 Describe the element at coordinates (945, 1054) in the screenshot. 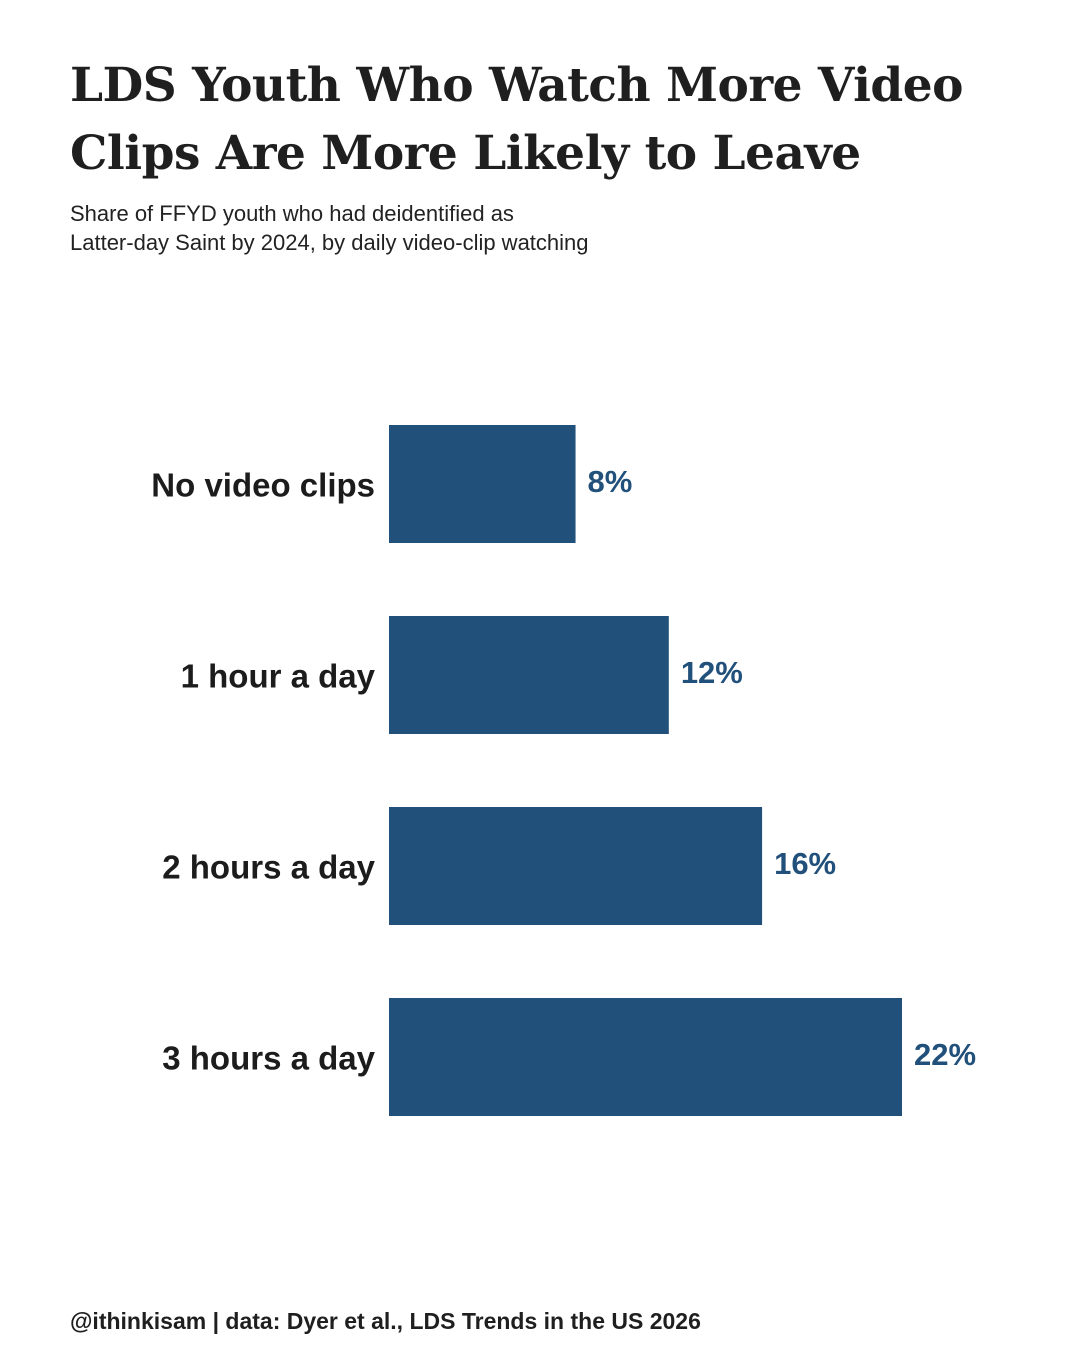

I see `value-label-3-hours-a-day: 22%` at that location.